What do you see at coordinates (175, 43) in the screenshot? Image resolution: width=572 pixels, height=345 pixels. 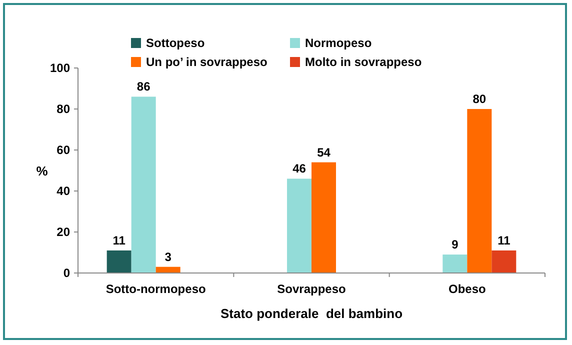 I see `legend-label: Sottopeso` at bounding box center [175, 43].